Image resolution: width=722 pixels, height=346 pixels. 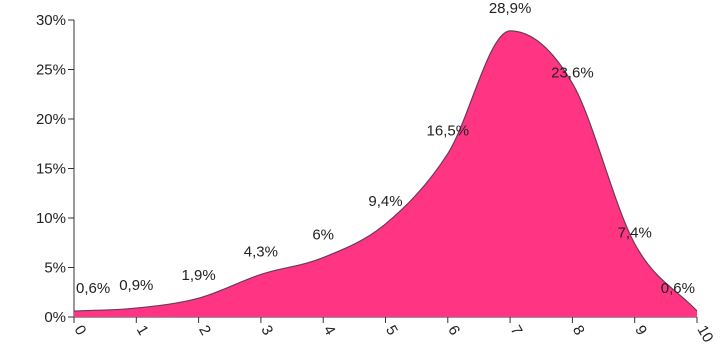 What do you see at coordinates (51, 20) in the screenshot?
I see `y-tick-label: 30%` at bounding box center [51, 20].